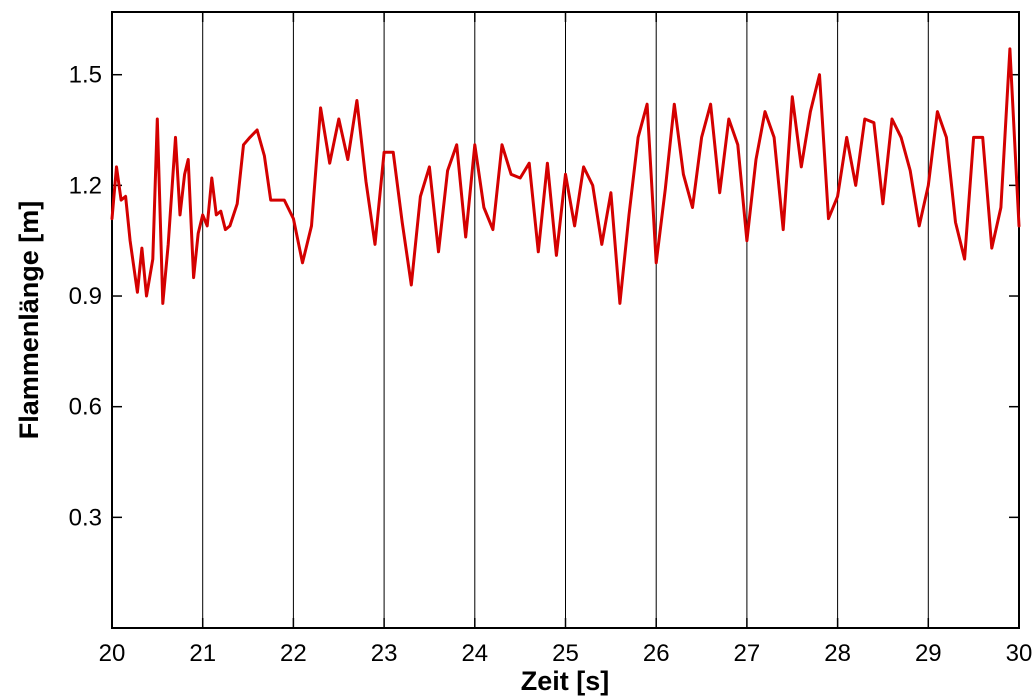 The image size is (1036, 698). What do you see at coordinates (656, 653) in the screenshot?
I see `xtick-label-26: 26` at bounding box center [656, 653].